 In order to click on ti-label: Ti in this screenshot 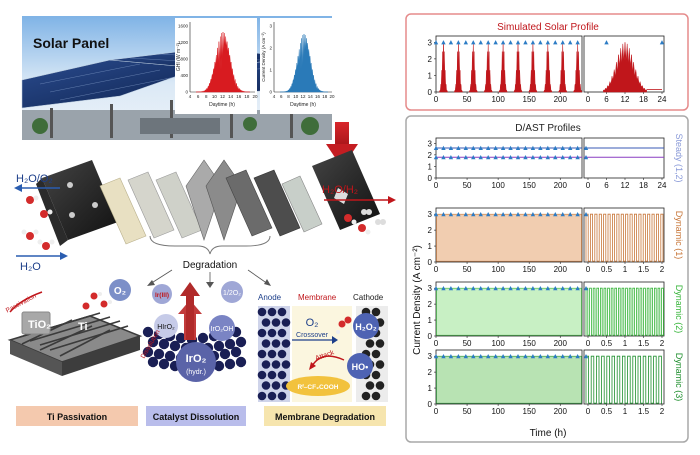, I will do `click(83, 327)`.